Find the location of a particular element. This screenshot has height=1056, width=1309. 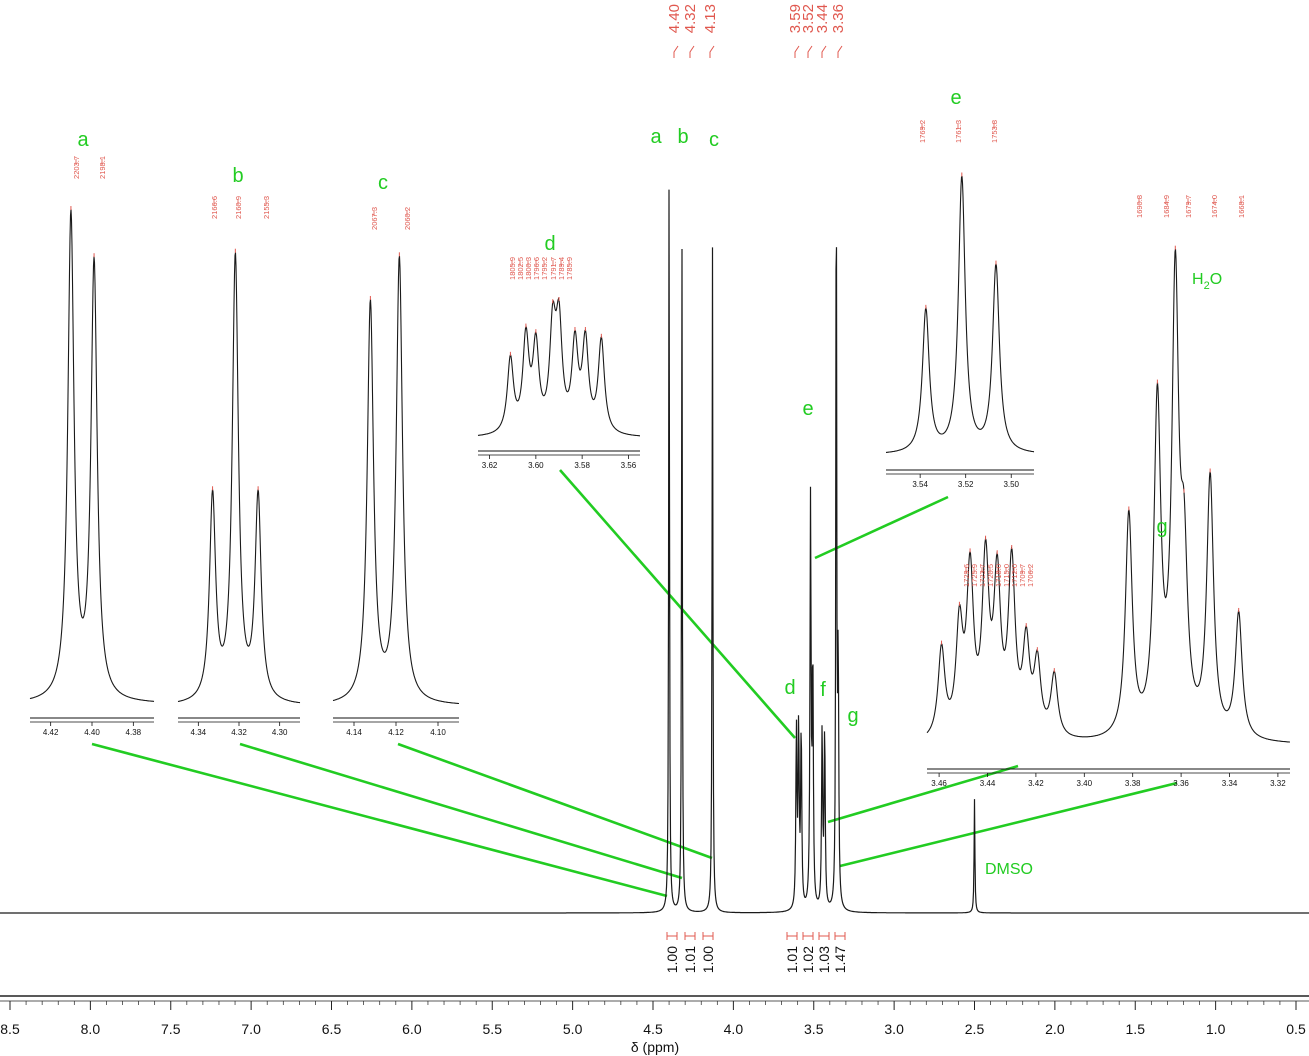

inset-hz-label: 1679.7 is located at coordinates (1188, 206).